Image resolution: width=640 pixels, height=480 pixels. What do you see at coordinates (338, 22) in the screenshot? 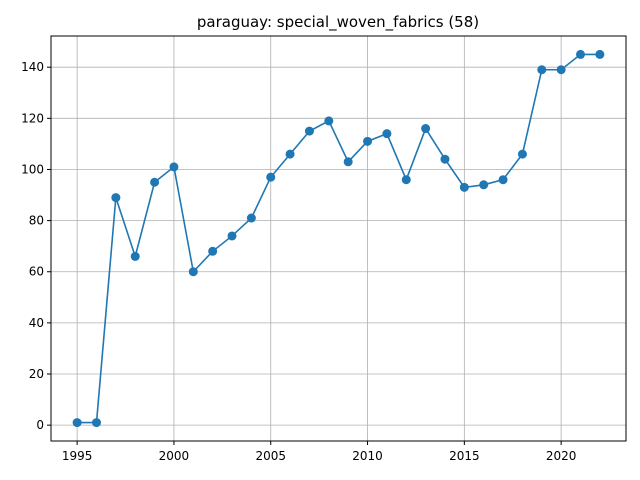
I see `chart-title: paraguay: special_woven_fabrics (58)` at bounding box center [338, 22].